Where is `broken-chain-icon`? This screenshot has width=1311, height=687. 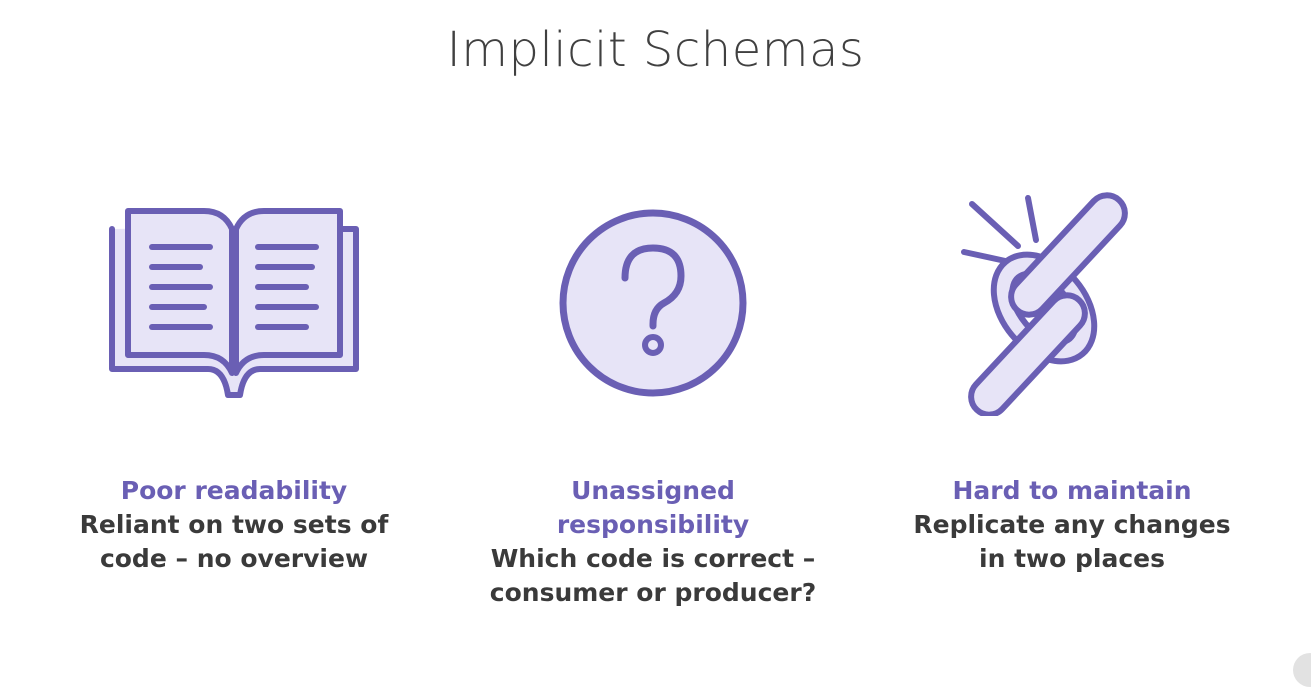
broken-chain-icon is located at coordinates (1073, 303).